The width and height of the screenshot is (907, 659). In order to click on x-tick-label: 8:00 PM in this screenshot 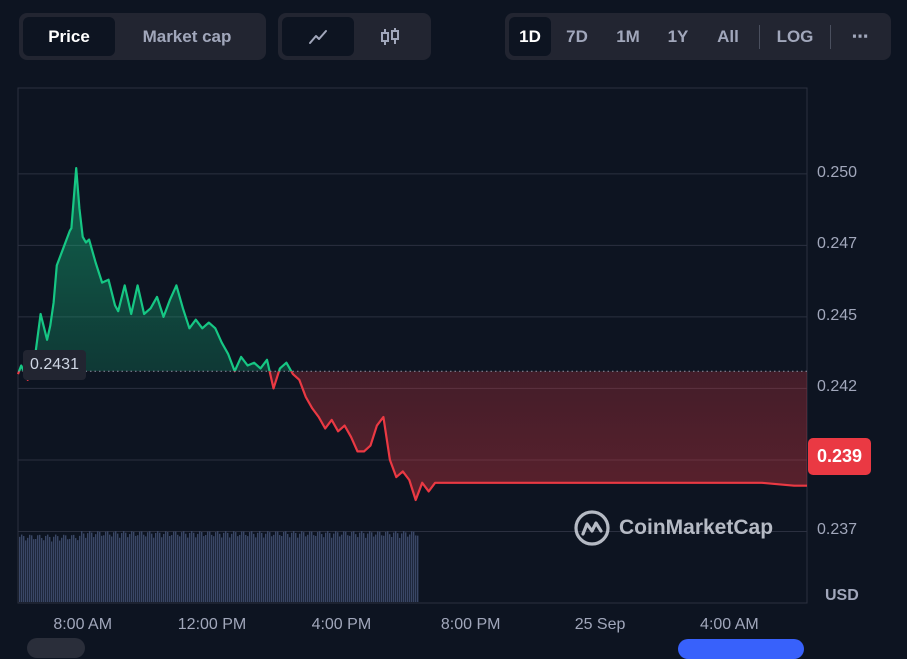, I will do `click(470, 624)`.